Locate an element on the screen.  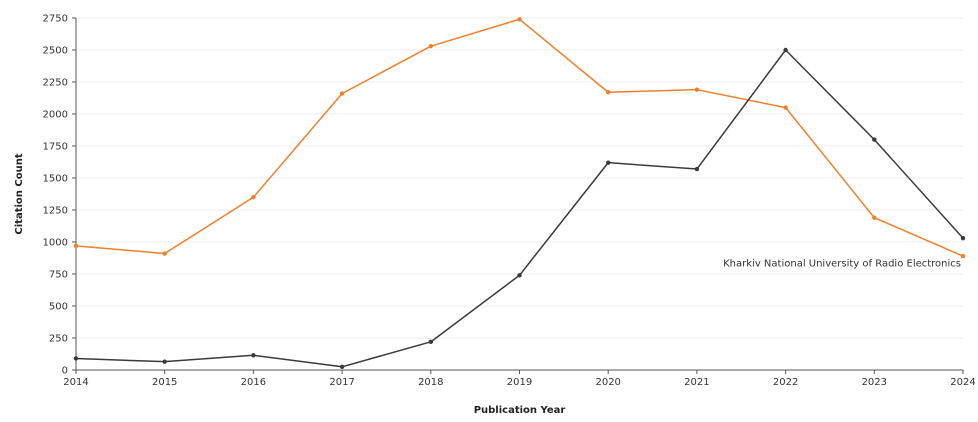
y-tick-label: 2250 is located at coordinates (55, 83).